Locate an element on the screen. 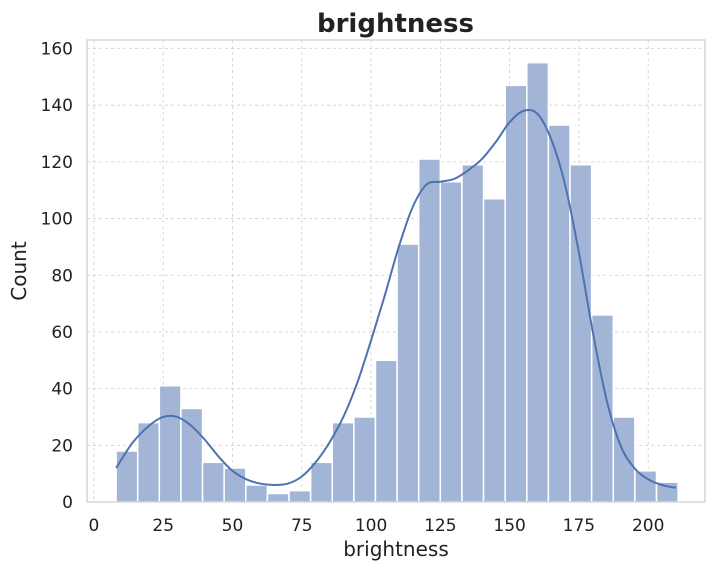  x-tick-label: 125 is located at coordinates (440, 526).